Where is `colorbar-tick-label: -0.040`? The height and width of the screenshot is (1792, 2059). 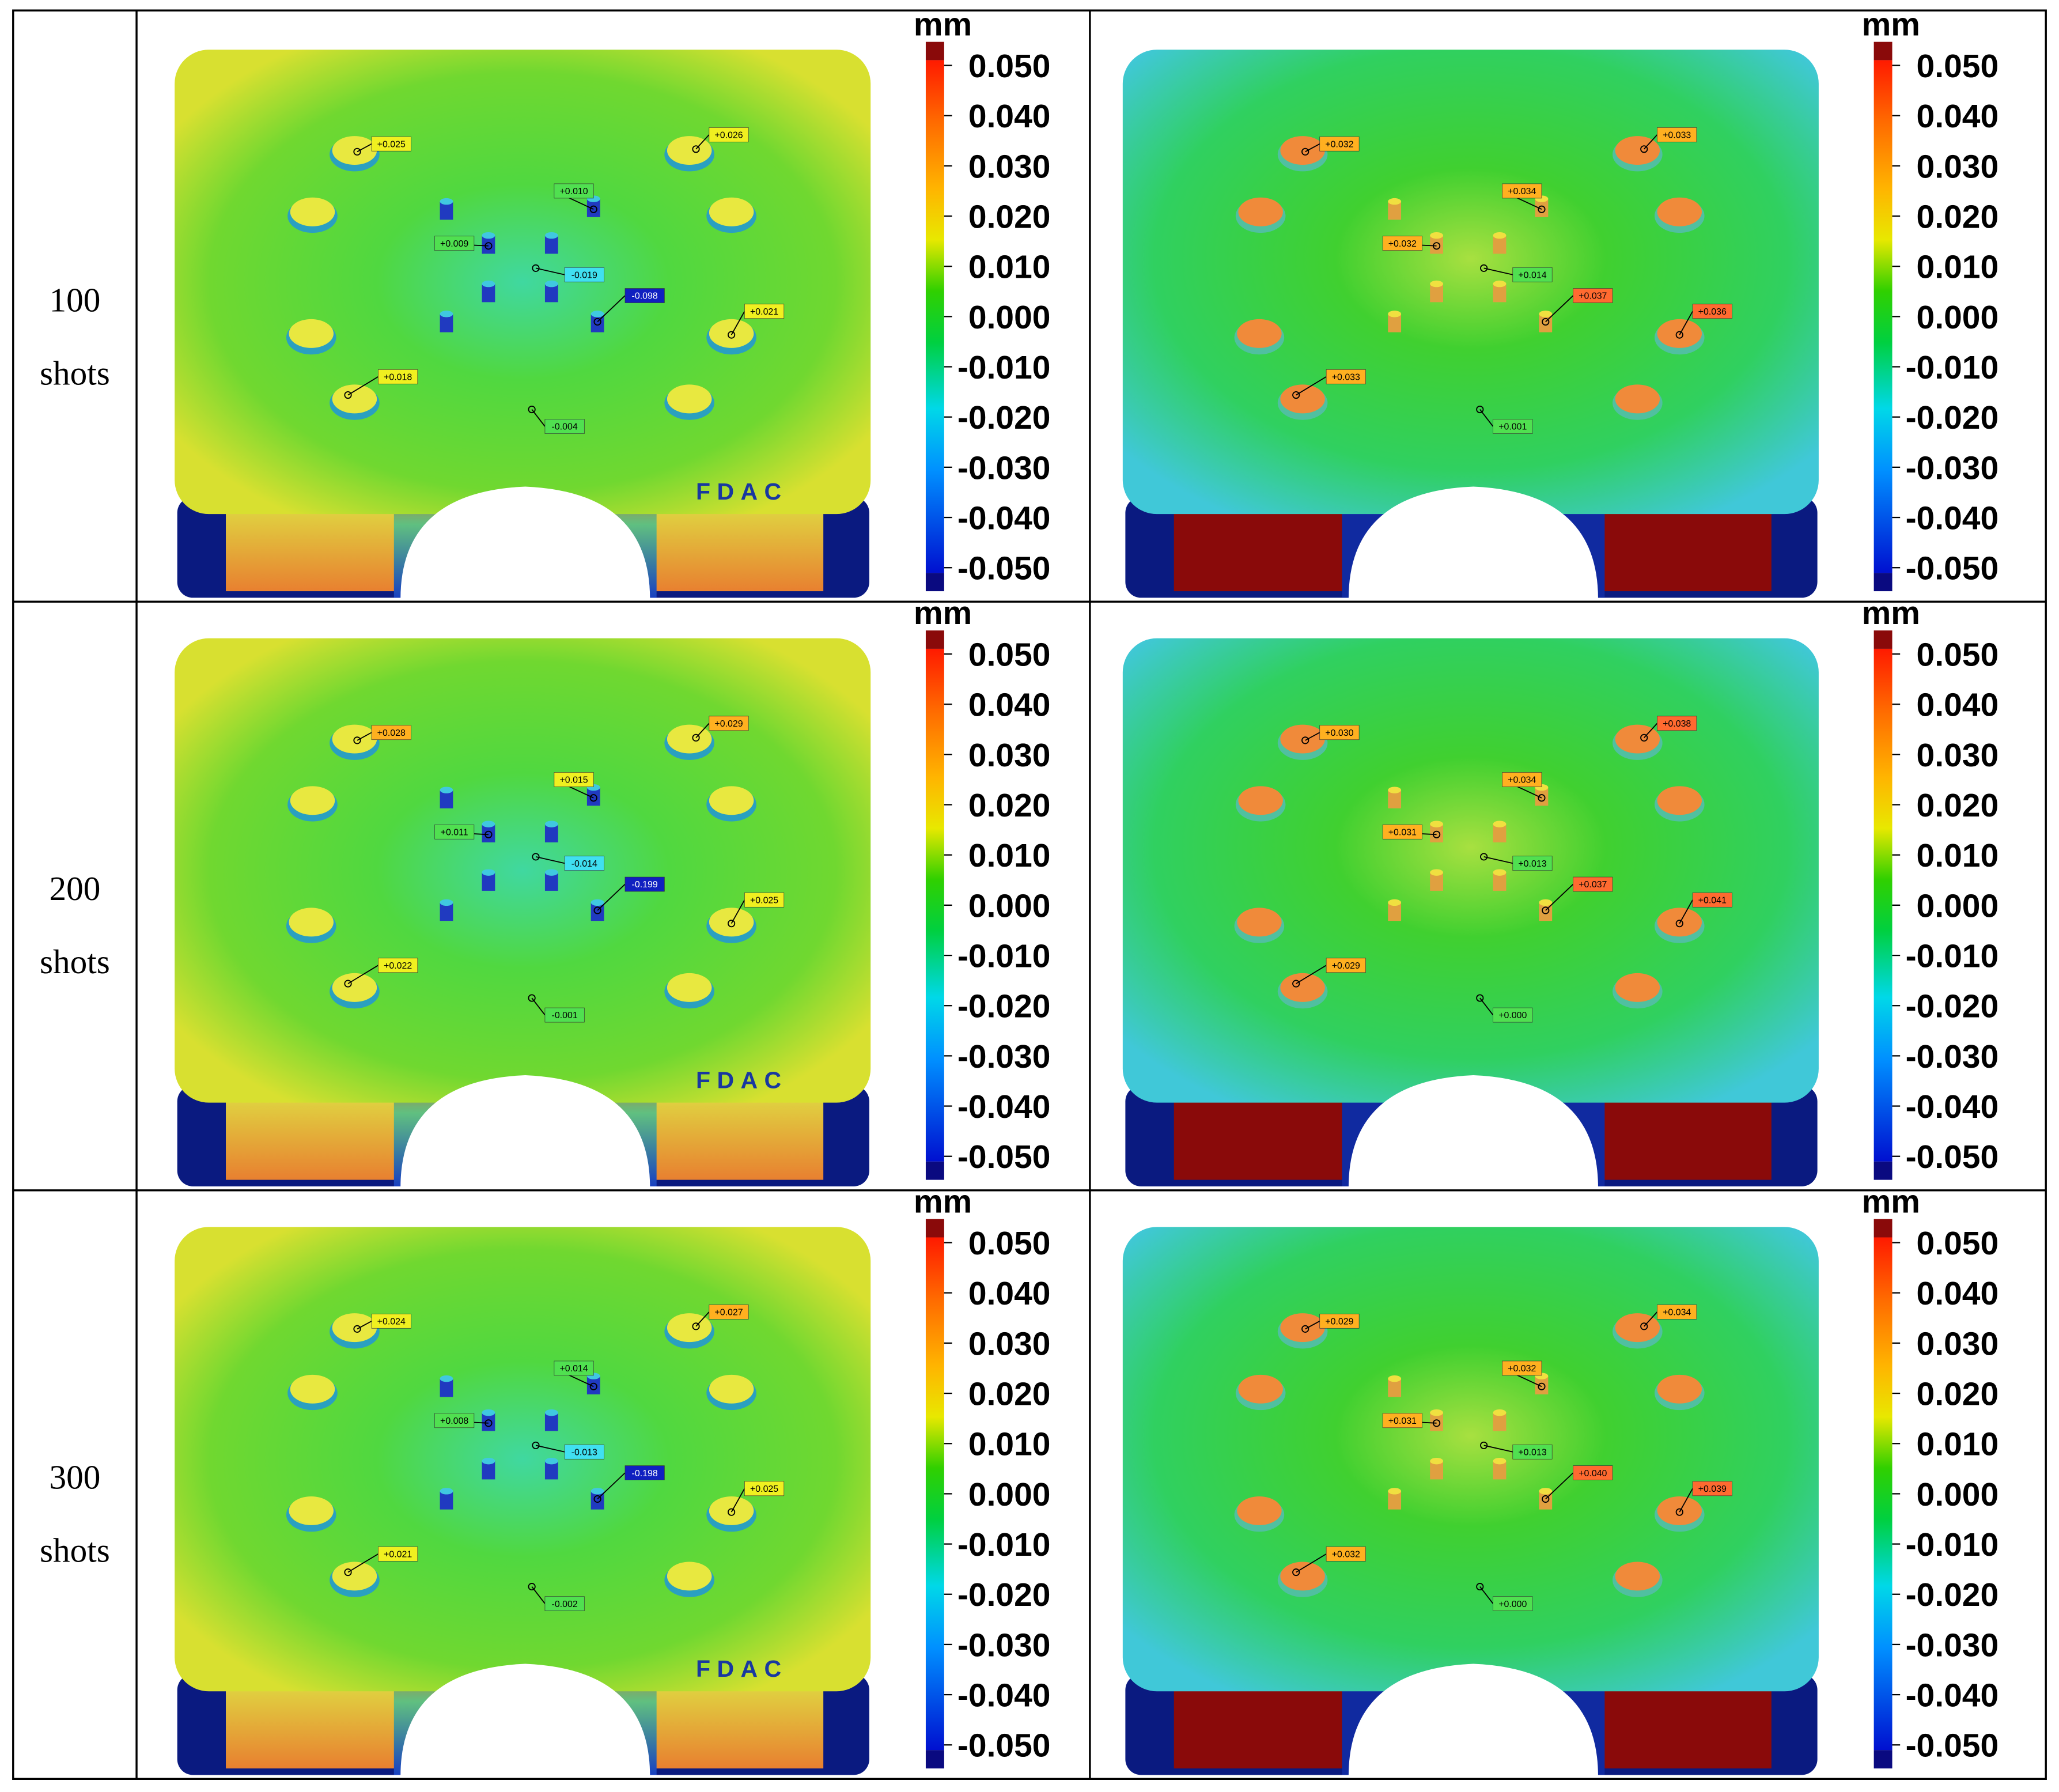
colorbar-tick-label: -0.040 is located at coordinates (1952, 1107).